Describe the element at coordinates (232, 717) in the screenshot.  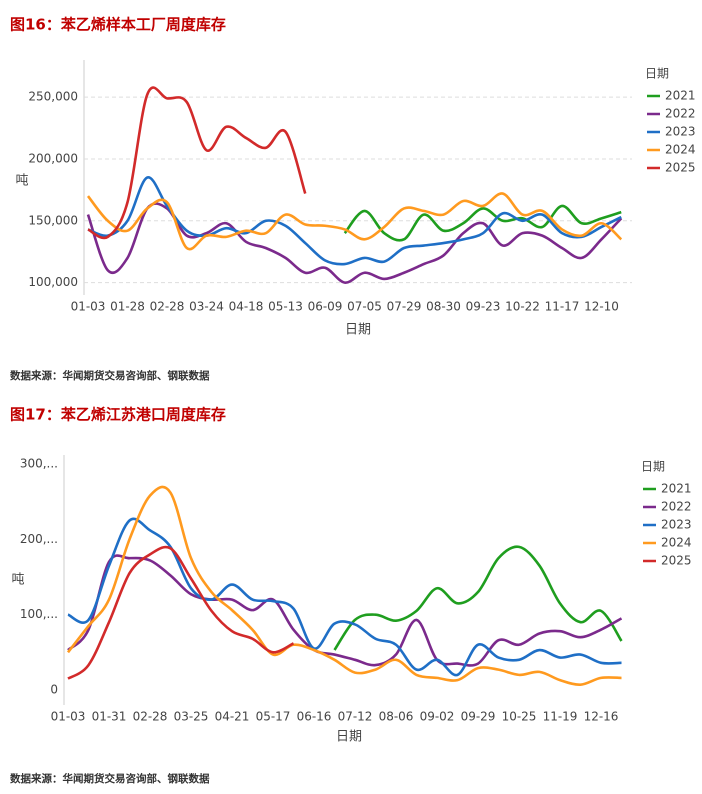
I see `x-tick-label: 04-21` at that location.